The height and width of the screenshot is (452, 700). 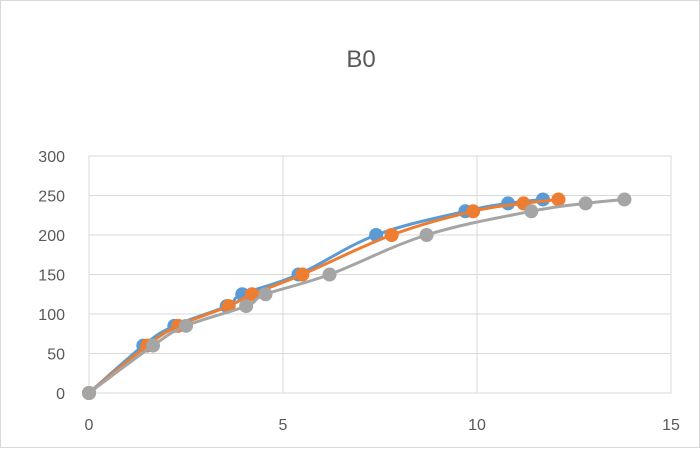 What do you see at coordinates (56, 355) in the screenshot?
I see `y-tick-label: 50` at bounding box center [56, 355].